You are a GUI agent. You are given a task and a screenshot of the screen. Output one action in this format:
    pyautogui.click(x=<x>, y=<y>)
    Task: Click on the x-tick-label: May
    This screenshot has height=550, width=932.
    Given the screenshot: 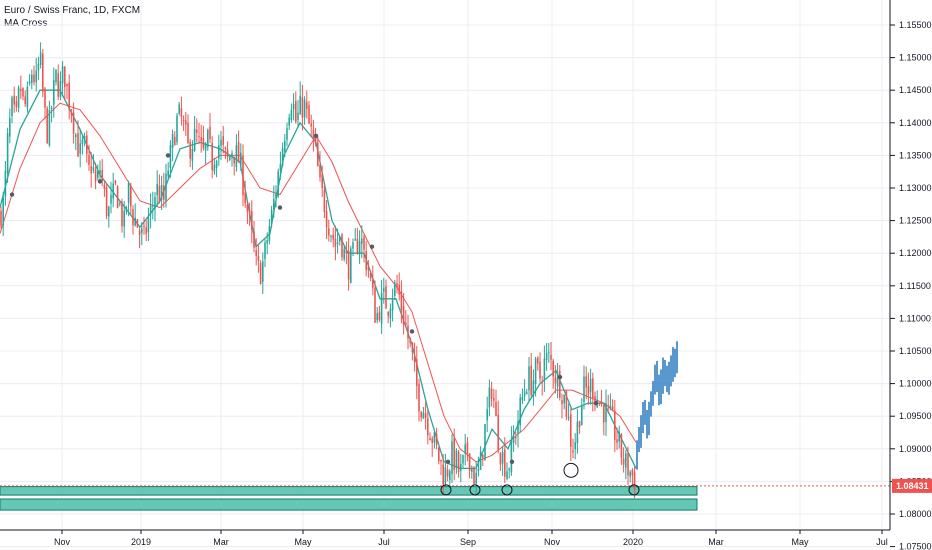 What is the action you would take?
    pyautogui.click(x=800, y=542)
    